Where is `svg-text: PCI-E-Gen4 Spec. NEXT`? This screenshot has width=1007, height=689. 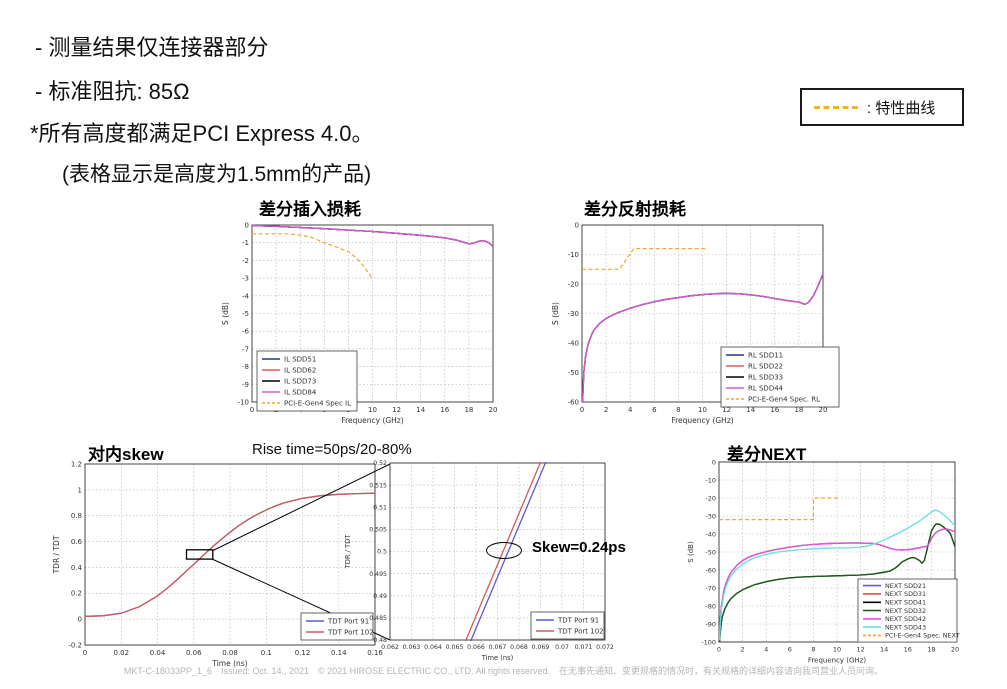
svg-text: PCI-E-Gen4 Spec. NEXT is located at coordinates (922, 636).